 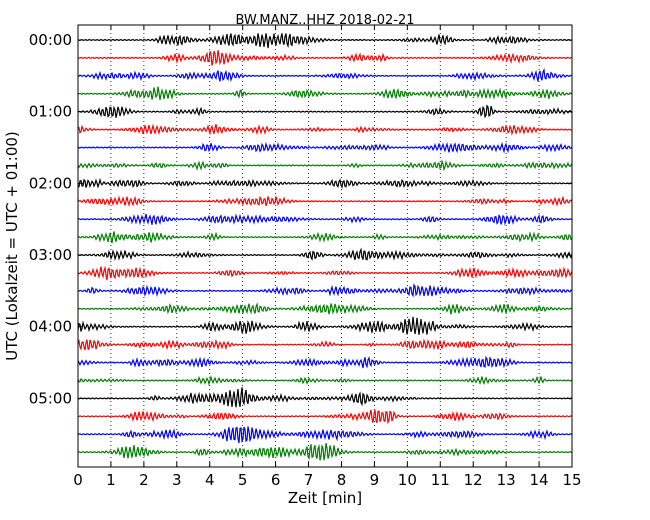 I want to click on chart-title: BW.MANZ..HHZ 2018-02-21, so click(x=324, y=20).